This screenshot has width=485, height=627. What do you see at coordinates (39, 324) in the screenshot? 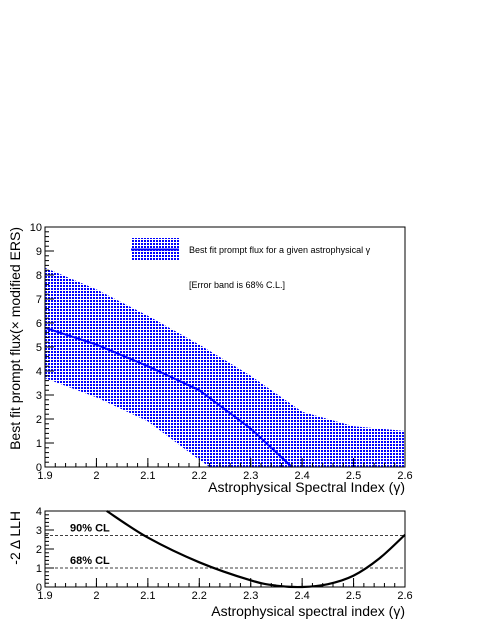
I see `y-tick-label: 6` at bounding box center [39, 324].